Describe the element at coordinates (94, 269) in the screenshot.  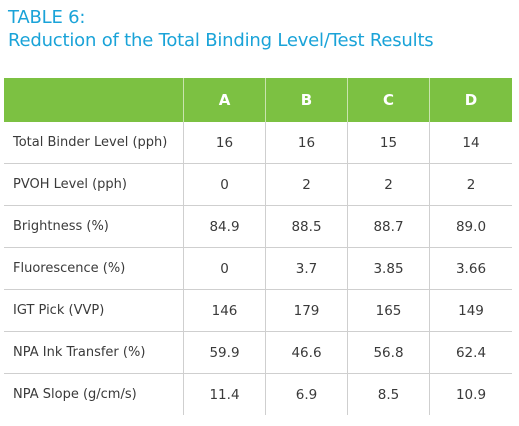
I see `row-label: Fluorescence (%)` at that location.